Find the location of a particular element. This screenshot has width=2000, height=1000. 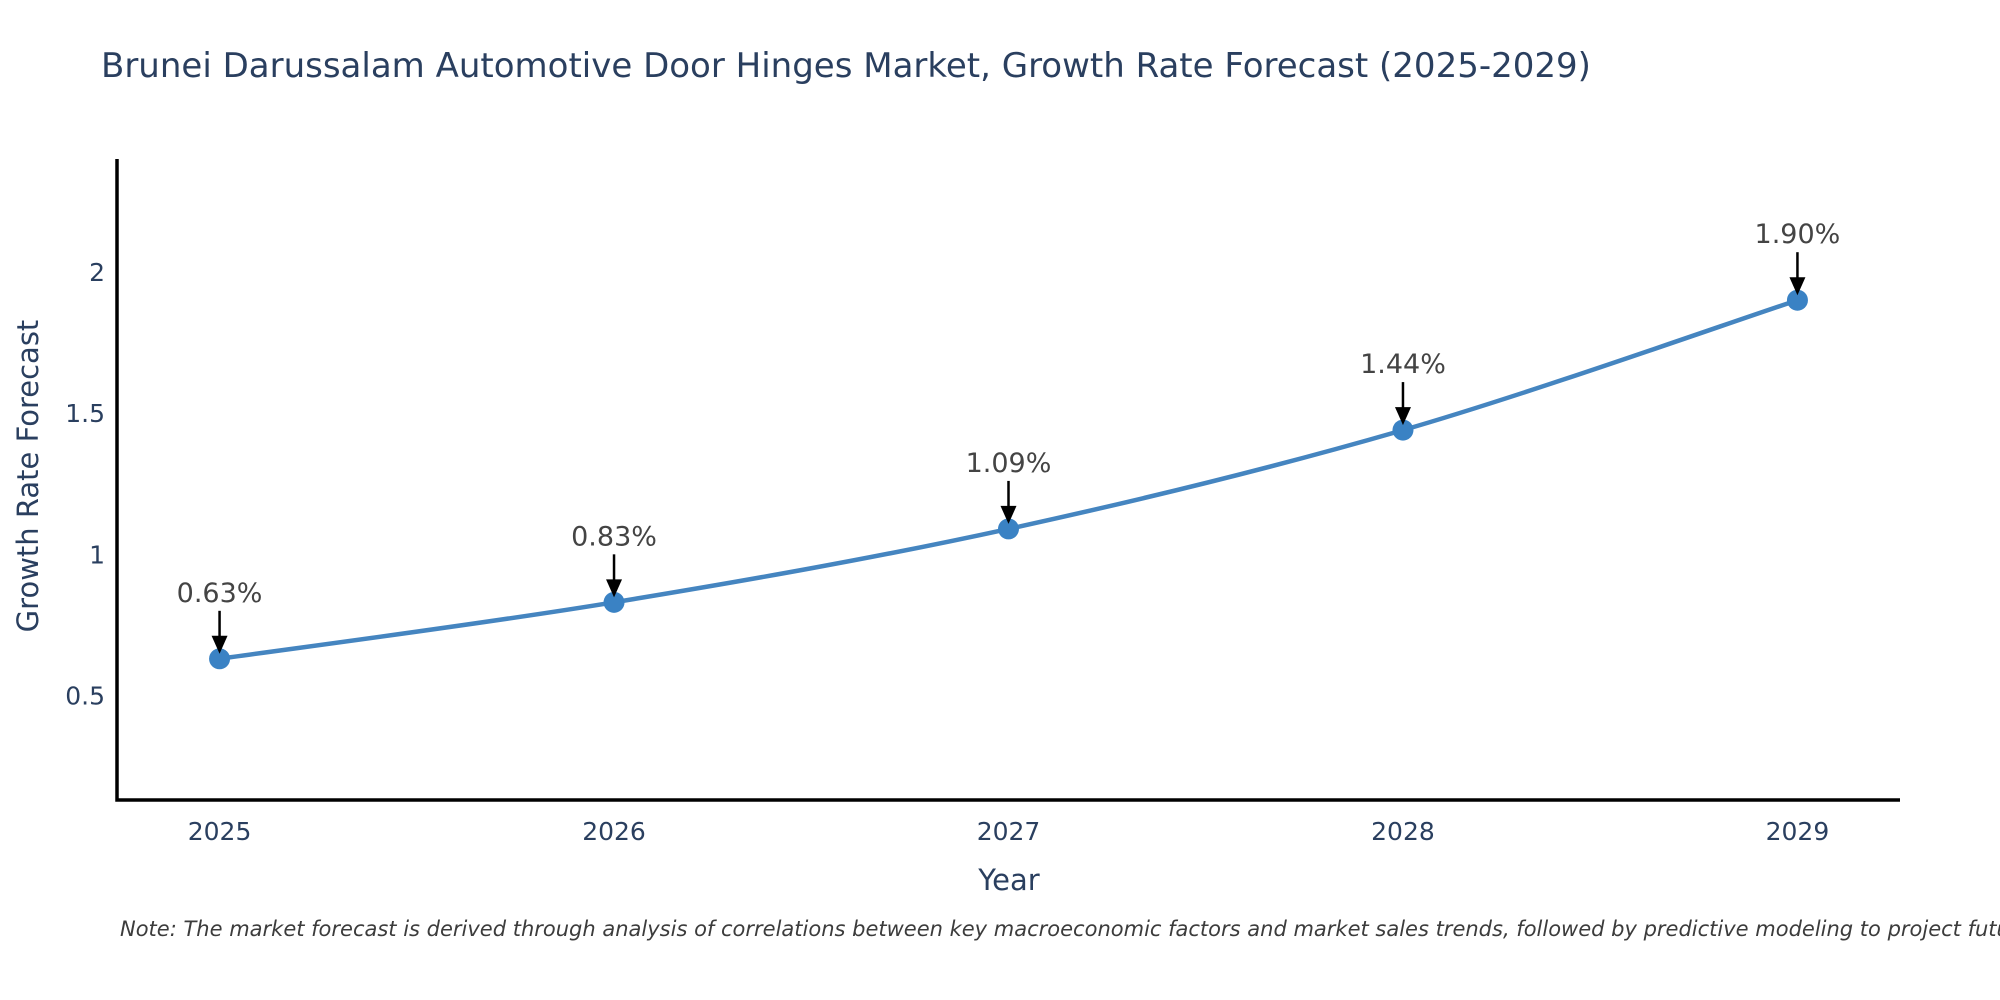

data-point-label: 0.63% is located at coordinates (220, 593).